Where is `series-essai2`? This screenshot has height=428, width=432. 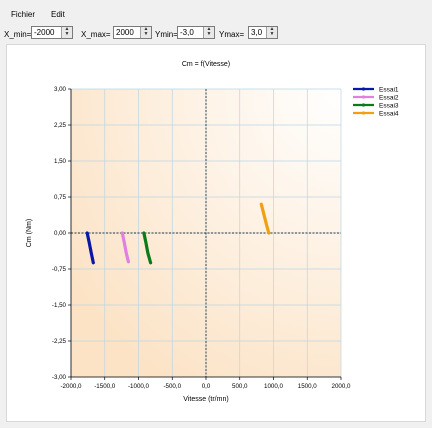 series-essai2 is located at coordinates (125, 247).